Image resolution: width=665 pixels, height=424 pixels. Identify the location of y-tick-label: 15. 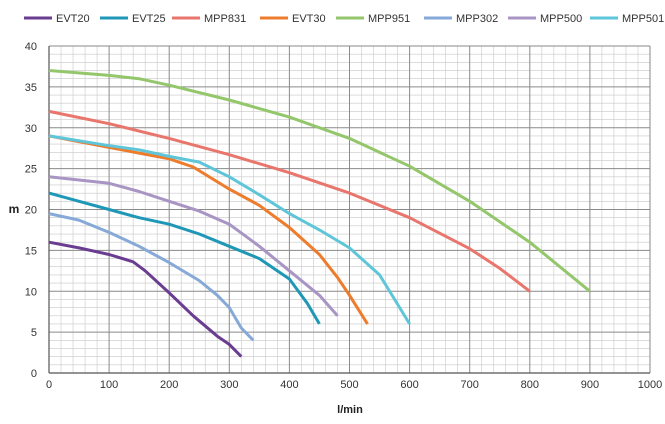
(31, 251).